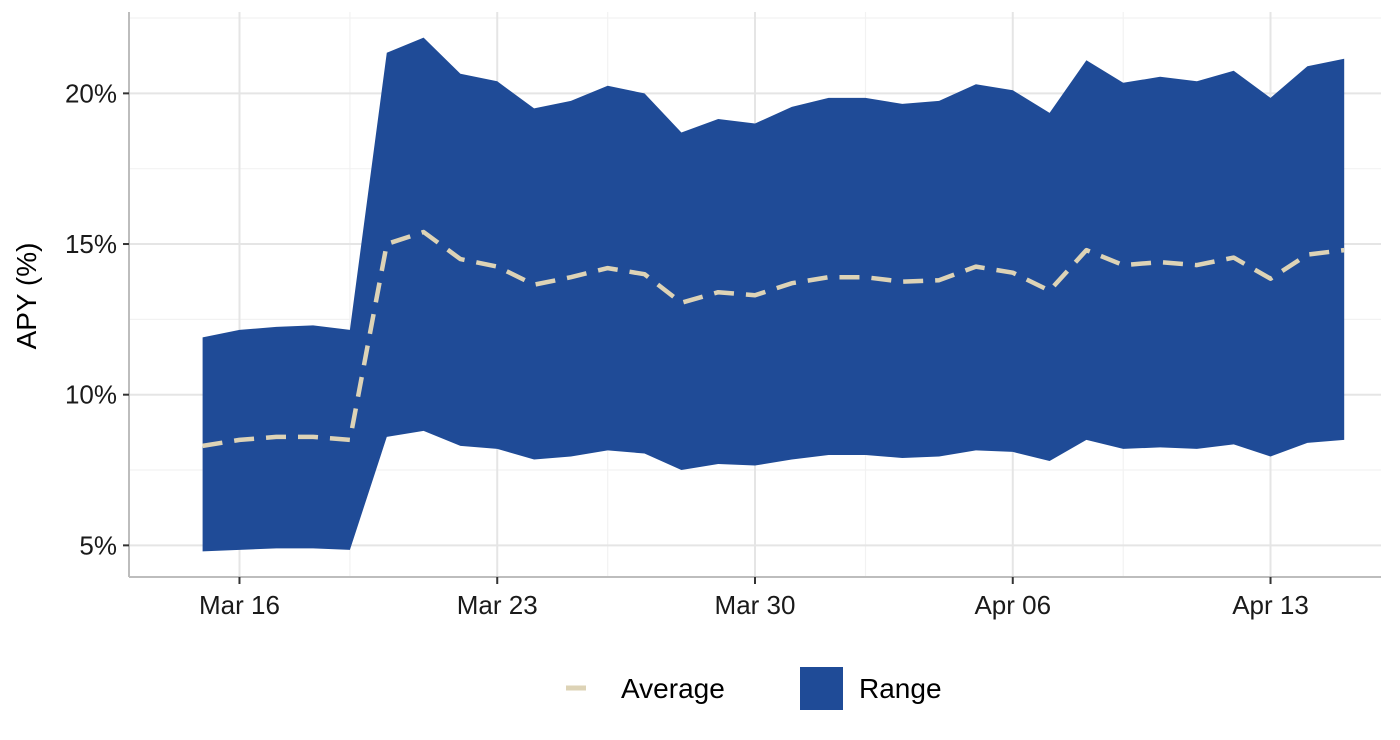 The width and height of the screenshot is (1400, 740). Describe the element at coordinates (754, 688) in the screenshot. I see `legend: Average Range` at that location.